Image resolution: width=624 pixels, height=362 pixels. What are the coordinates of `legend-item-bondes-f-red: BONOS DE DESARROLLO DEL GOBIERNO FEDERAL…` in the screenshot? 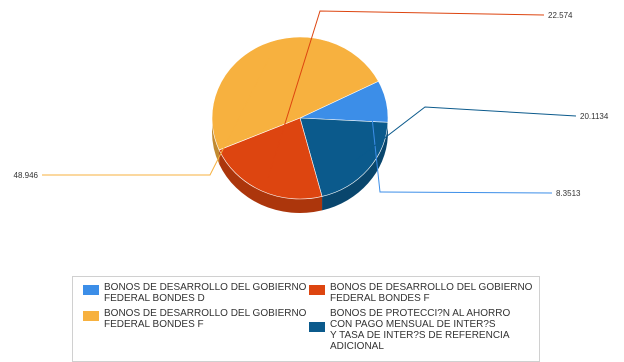 It's located at (420, 293).